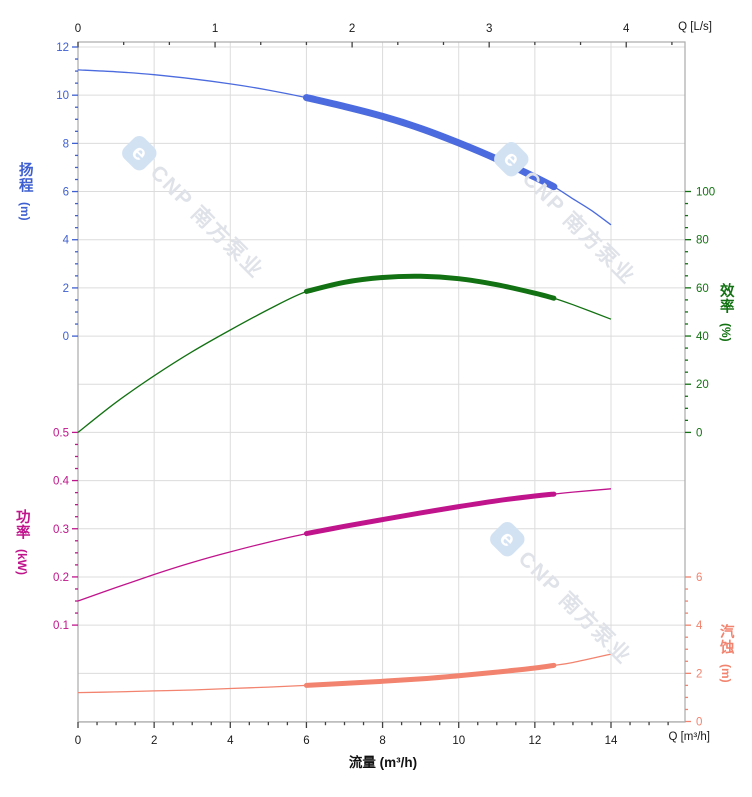 The image size is (752, 797). Describe the element at coordinates (61, 578) in the screenshot. I see `tick-label: 0.2` at that location.